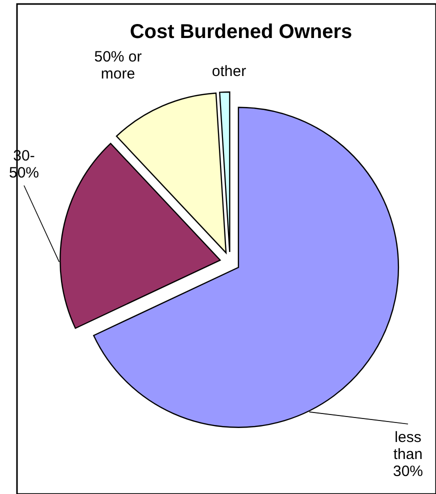 The height and width of the screenshot is (494, 436). I want to click on chart-title: Cost Burdened Owners, so click(241, 32).